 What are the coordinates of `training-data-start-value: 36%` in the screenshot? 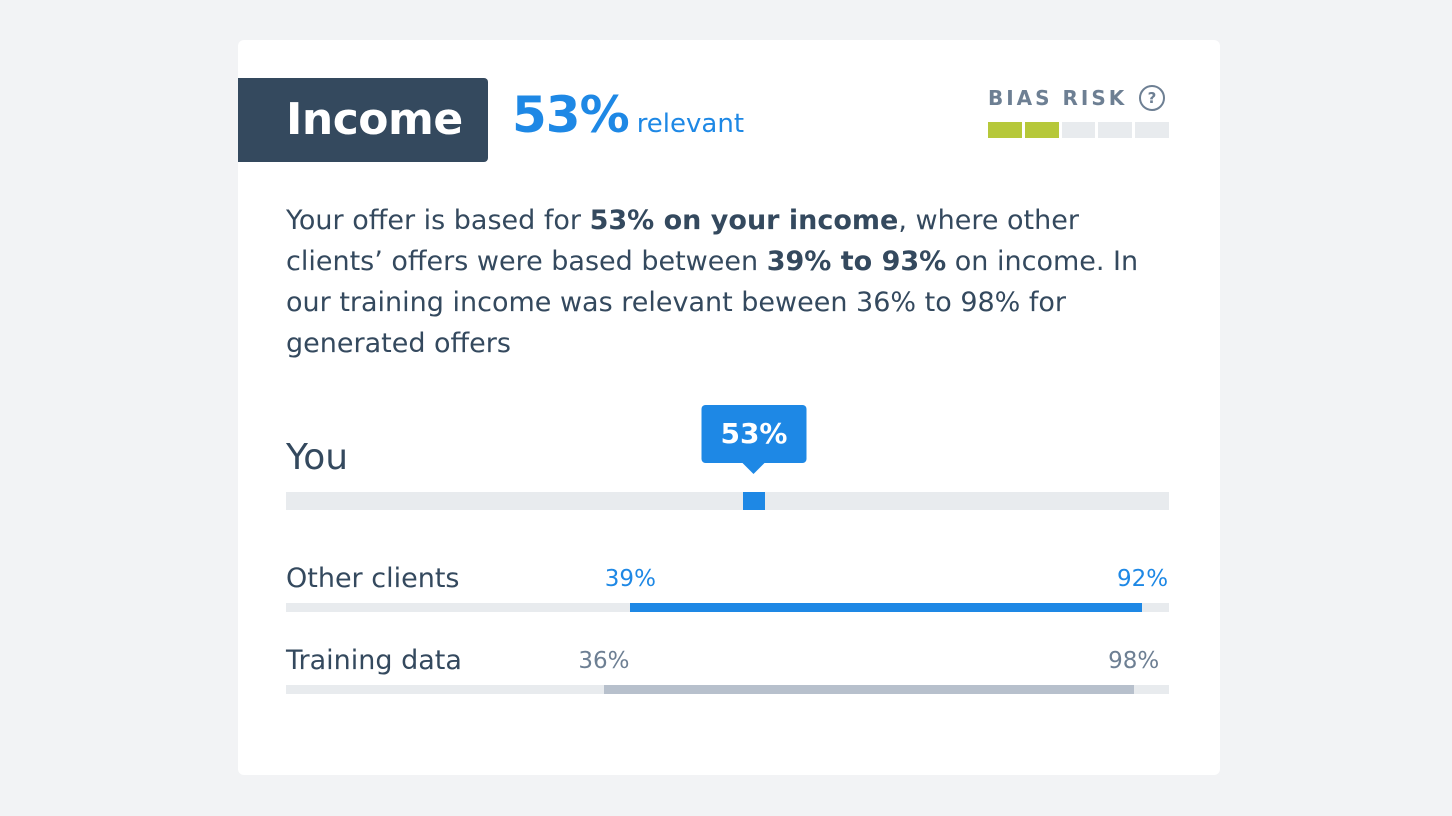 It's located at (604, 661).